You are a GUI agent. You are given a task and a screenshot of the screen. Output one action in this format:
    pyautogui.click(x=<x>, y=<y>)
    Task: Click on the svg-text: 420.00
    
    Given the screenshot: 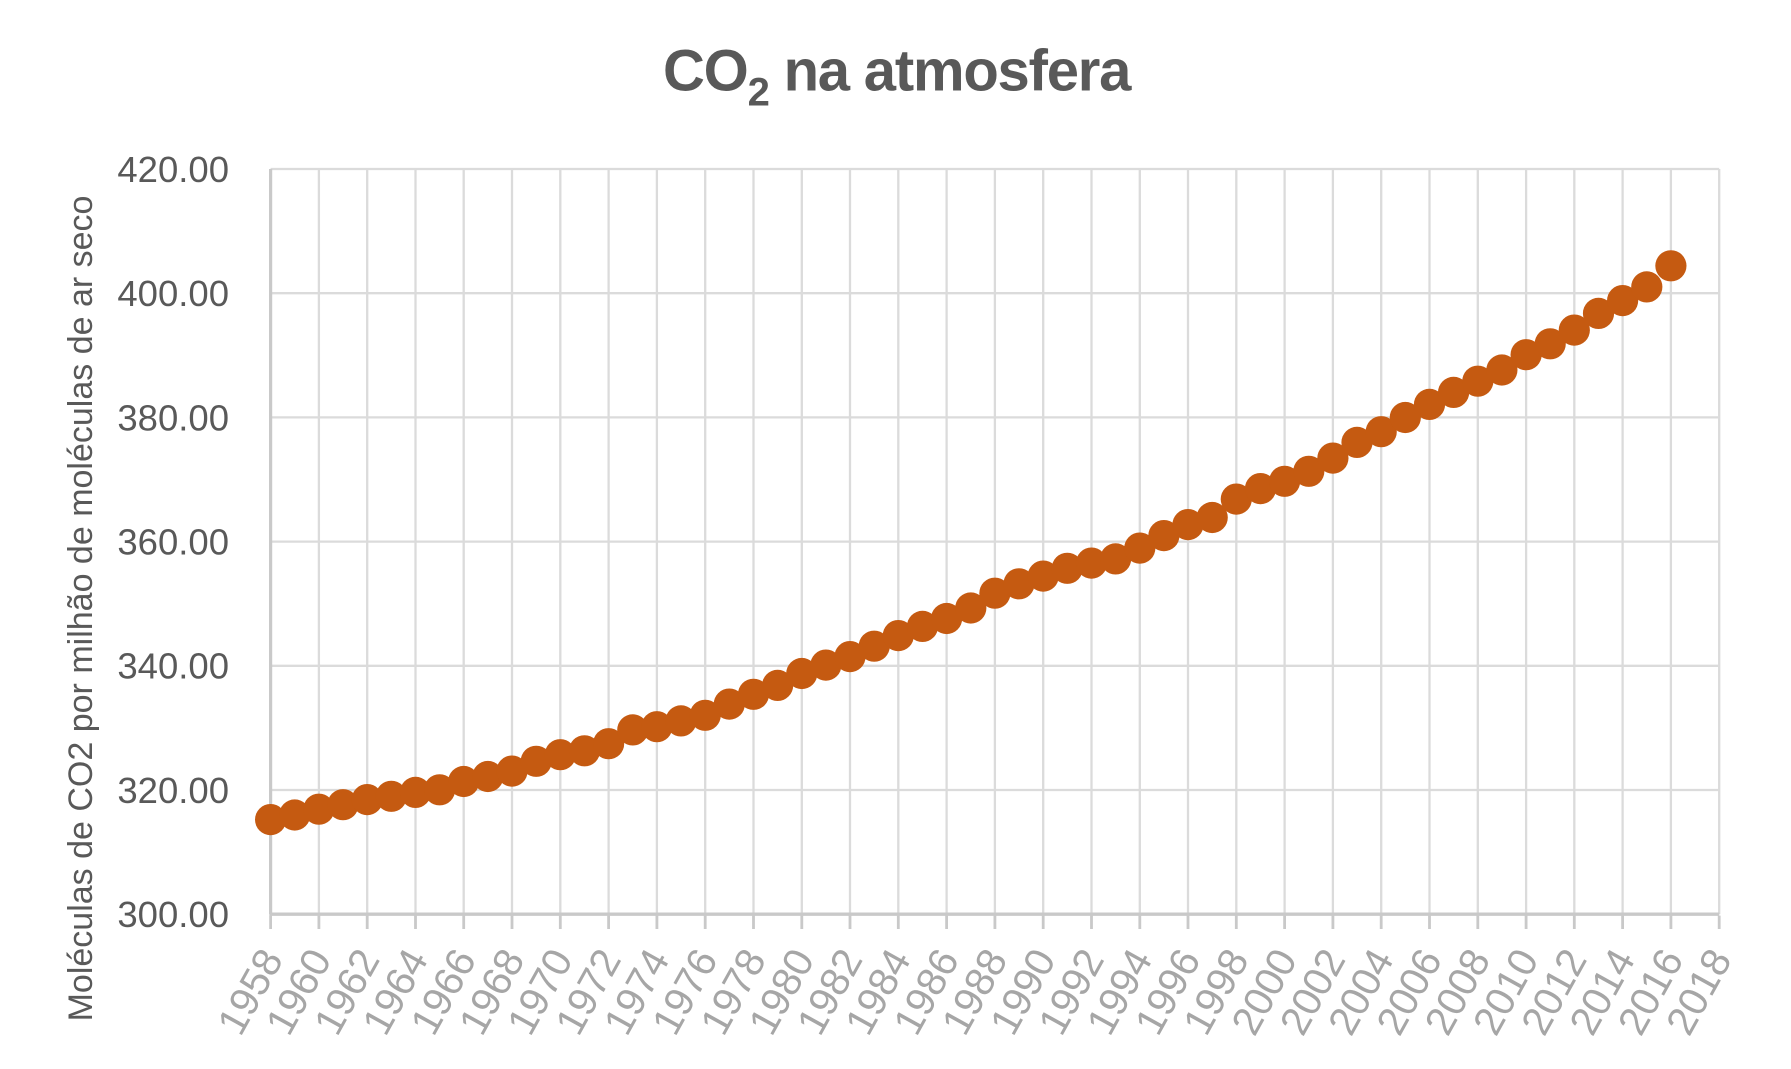 What is the action you would take?
    pyautogui.click(x=173, y=169)
    